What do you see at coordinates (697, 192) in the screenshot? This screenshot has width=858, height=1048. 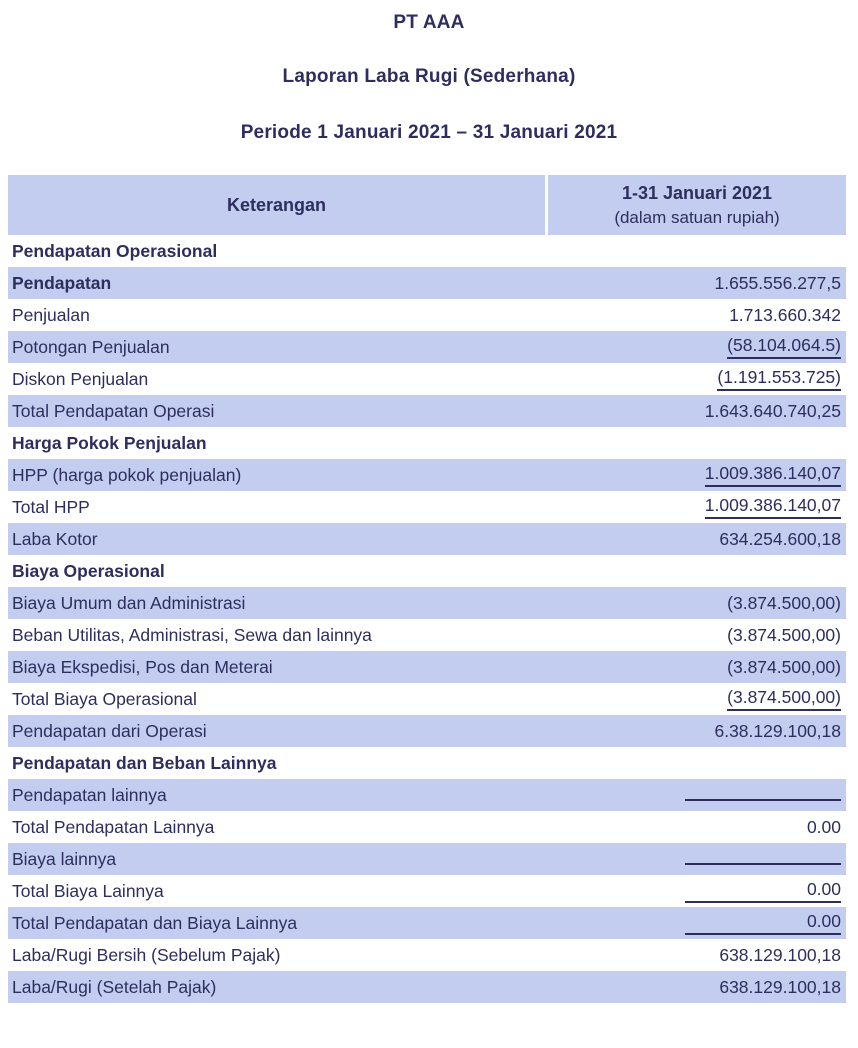 I see `header-period-range: 1-31 Januari 2021` at bounding box center [697, 192].